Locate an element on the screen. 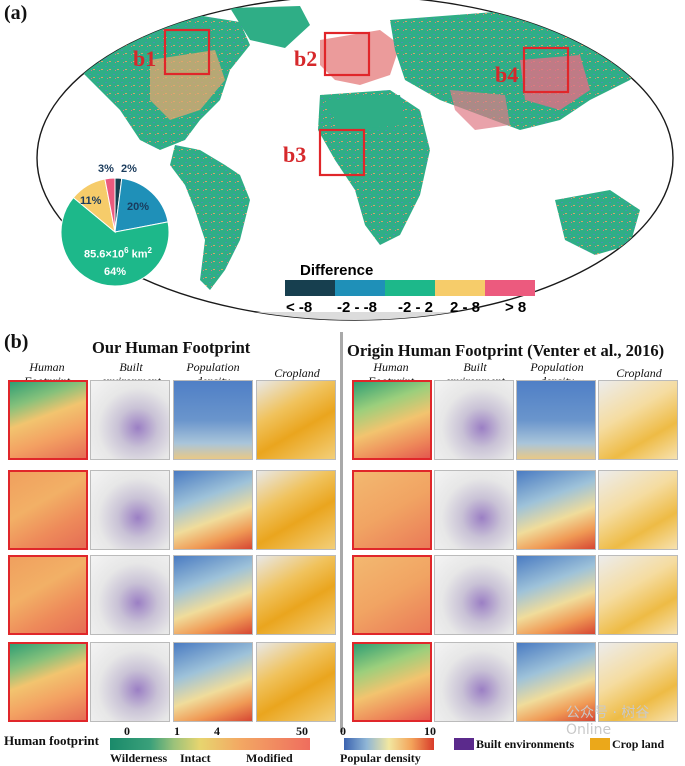 The height and width of the screenshot is (766, 685). legend-label-lt-minus8: < -8 is located at coordinates (299, 307).